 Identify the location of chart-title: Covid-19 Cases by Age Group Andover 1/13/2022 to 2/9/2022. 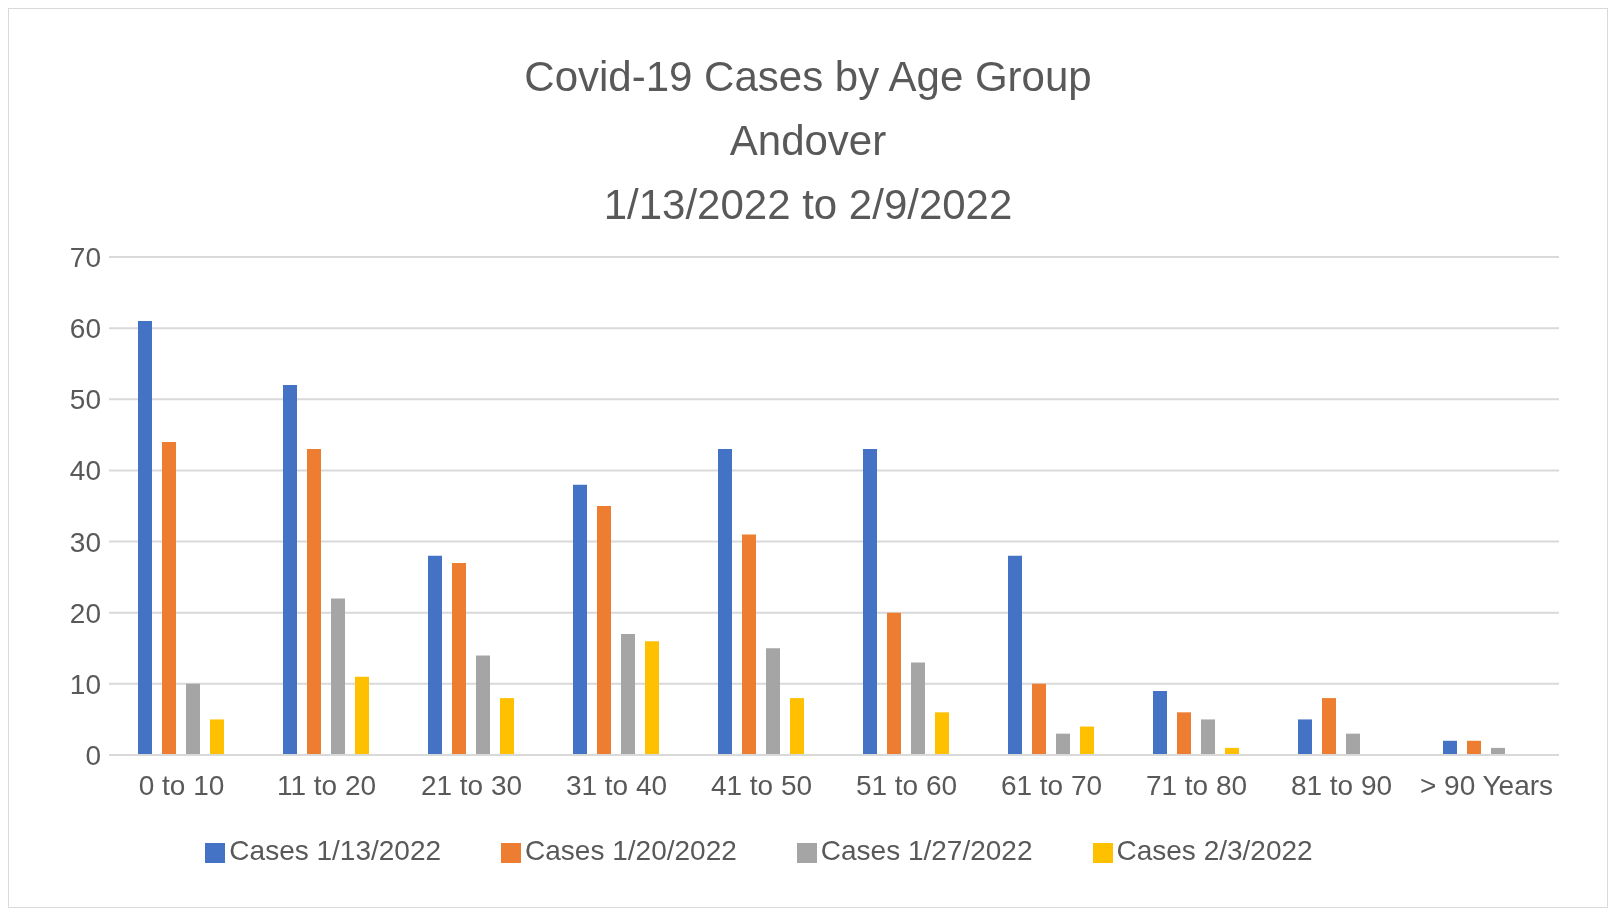
(808, 141).